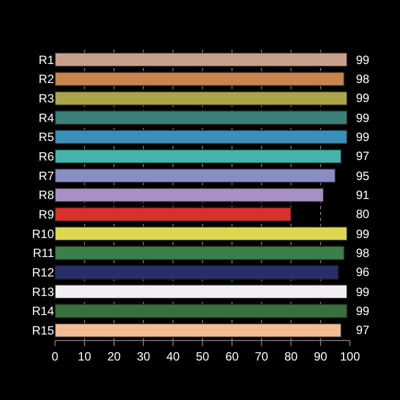  What do you see at coordinates (363, 195) in the screenshot?
I see `data-label: 91` at bounding box center [363, 195].